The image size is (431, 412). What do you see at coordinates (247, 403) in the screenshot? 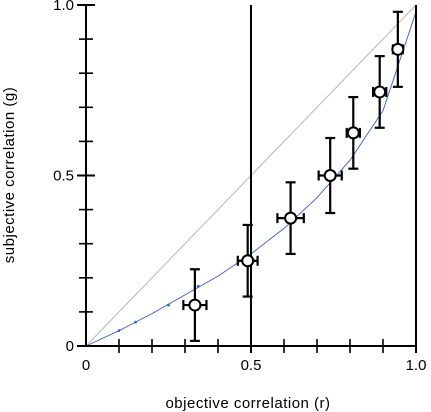
I see `x-axis-label: objective correlation (r)` at bounding box center [247, 403].